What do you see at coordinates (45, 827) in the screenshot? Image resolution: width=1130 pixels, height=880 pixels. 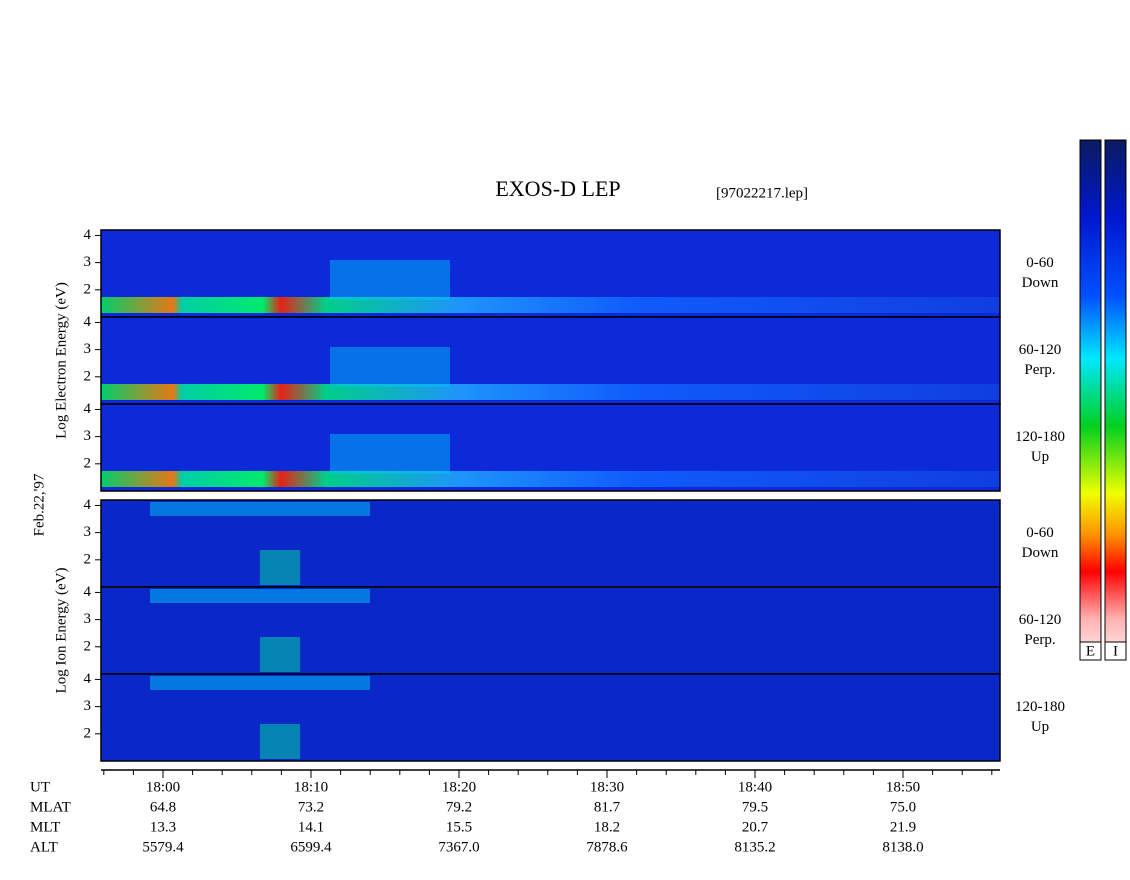 I see `row-label: MLT` at bounding box center [45, 827].